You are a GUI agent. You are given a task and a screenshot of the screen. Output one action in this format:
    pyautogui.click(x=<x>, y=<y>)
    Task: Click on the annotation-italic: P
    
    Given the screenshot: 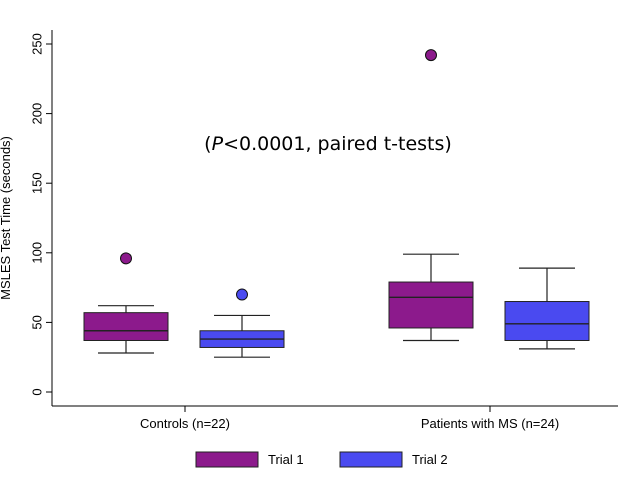 What is the action you would take?
    pyautogui.click(x=218, y=144)
    